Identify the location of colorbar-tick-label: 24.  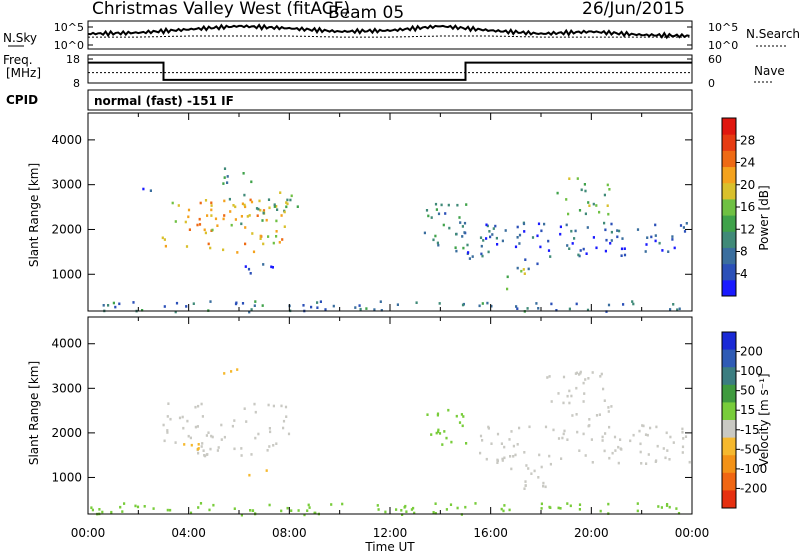
(747, 163).